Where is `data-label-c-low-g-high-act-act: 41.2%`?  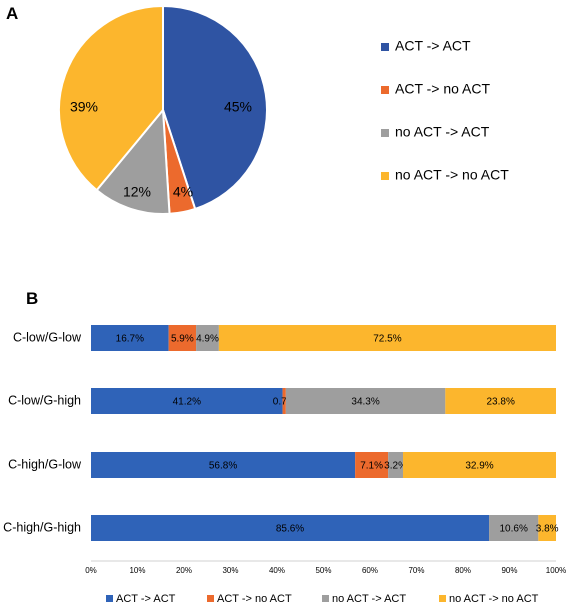
data-label-c-low-g-high-act-act: 41.2% is located at coordinates (187, 402).